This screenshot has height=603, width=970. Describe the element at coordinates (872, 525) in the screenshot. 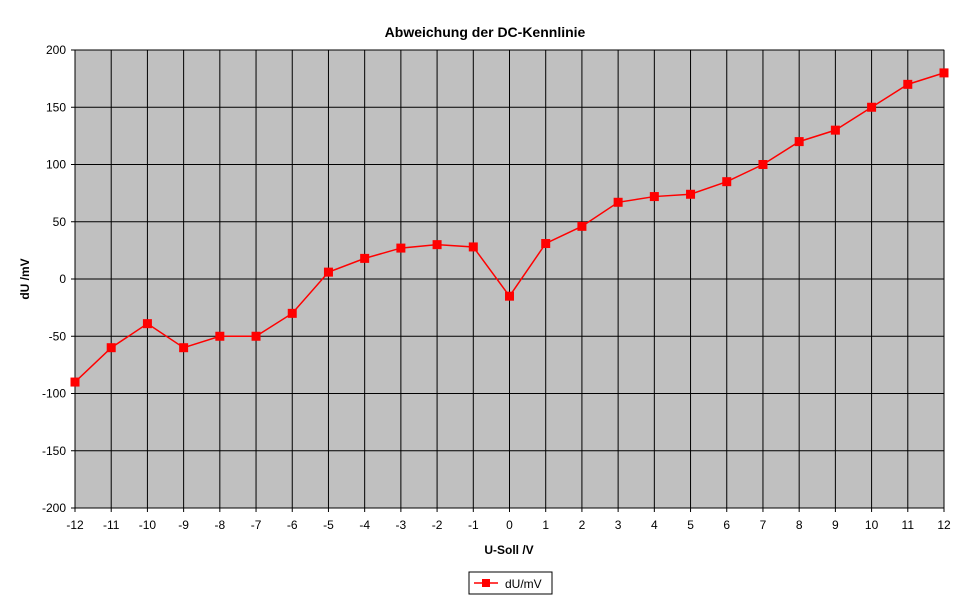

I see `x-tick-label: 10` at that location.